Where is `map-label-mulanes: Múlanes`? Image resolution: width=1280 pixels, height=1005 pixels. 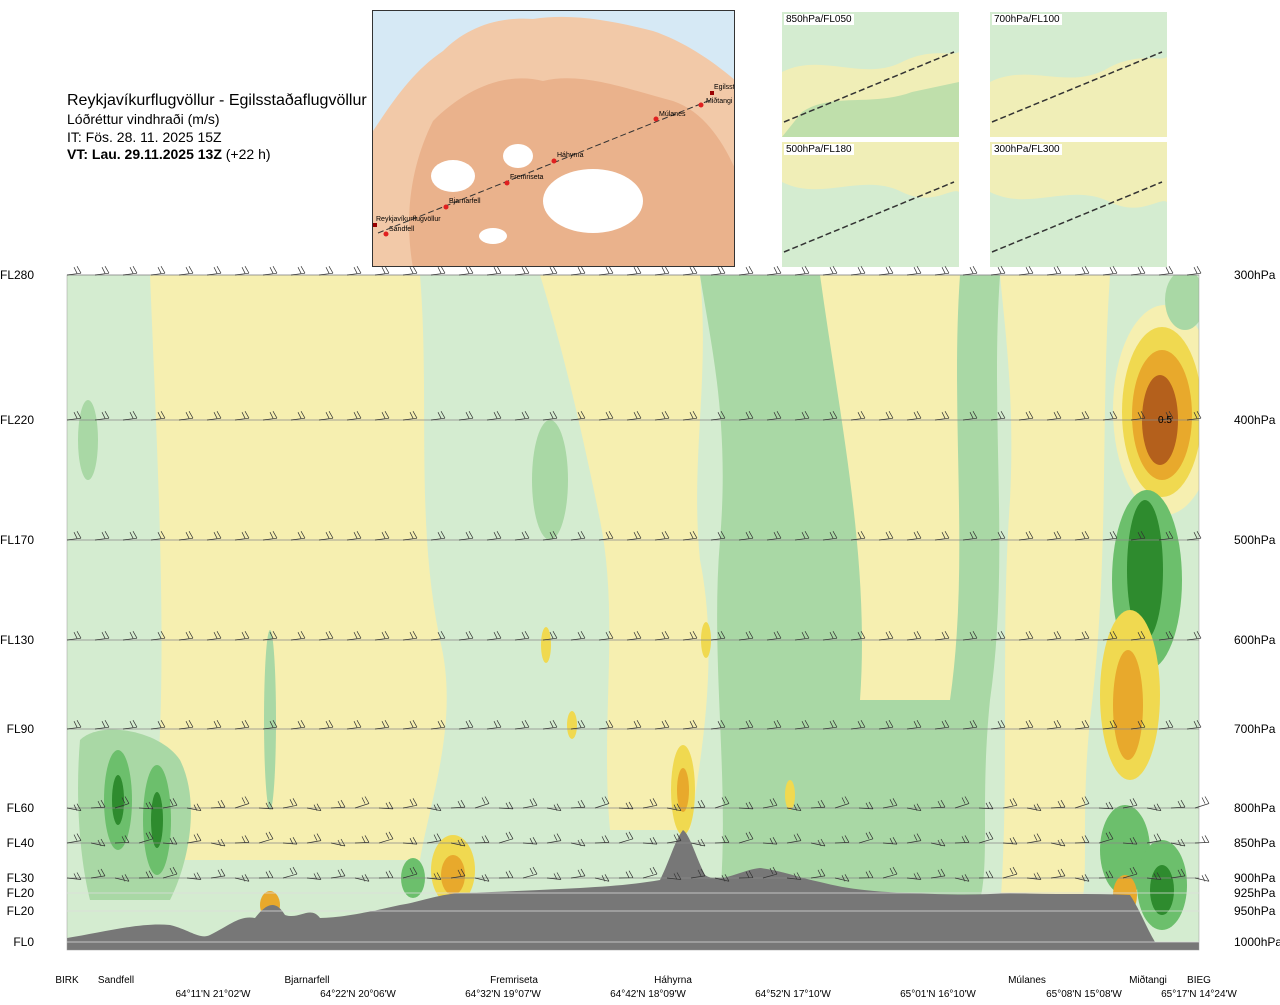
map-label-mulanes: Múlanes is located at coordinates (672, 114).